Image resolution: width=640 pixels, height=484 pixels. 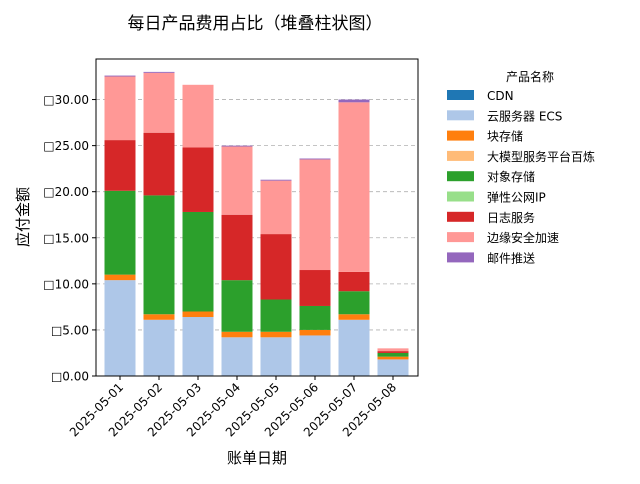 I want to click on y-tick-label: □20.00, so click(x=66, y=192).